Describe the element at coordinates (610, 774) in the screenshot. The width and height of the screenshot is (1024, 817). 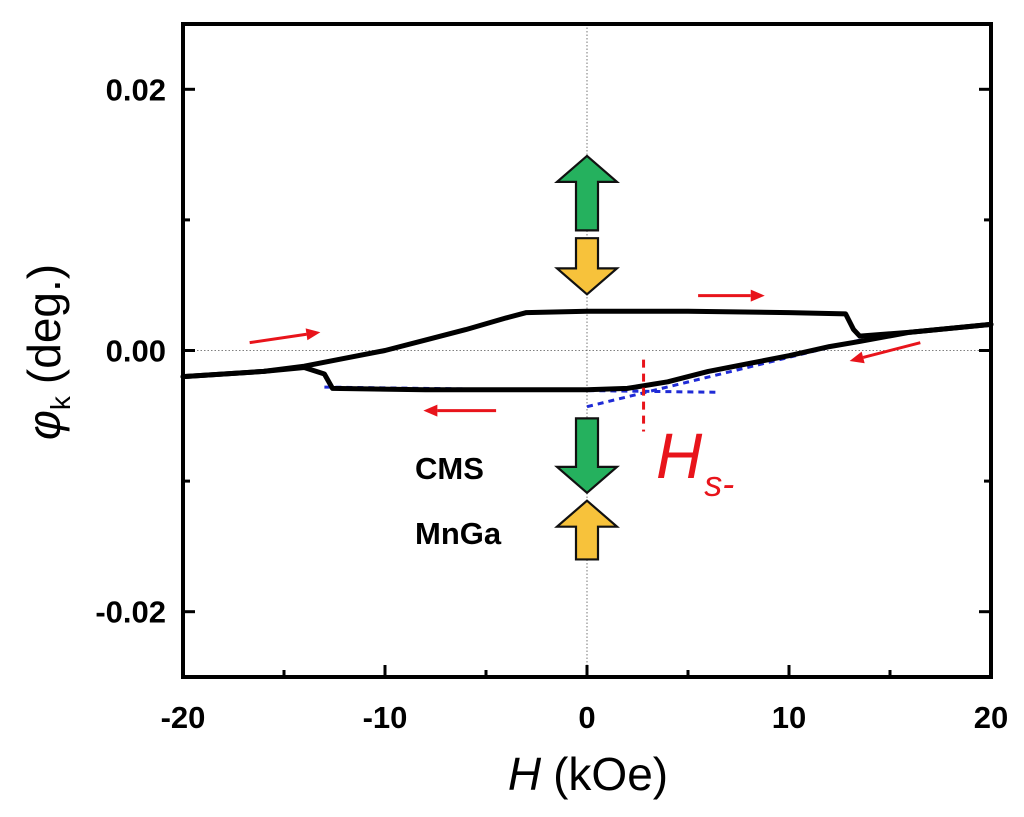
I see `x-axis-title-unit: (kOe)` at that location.